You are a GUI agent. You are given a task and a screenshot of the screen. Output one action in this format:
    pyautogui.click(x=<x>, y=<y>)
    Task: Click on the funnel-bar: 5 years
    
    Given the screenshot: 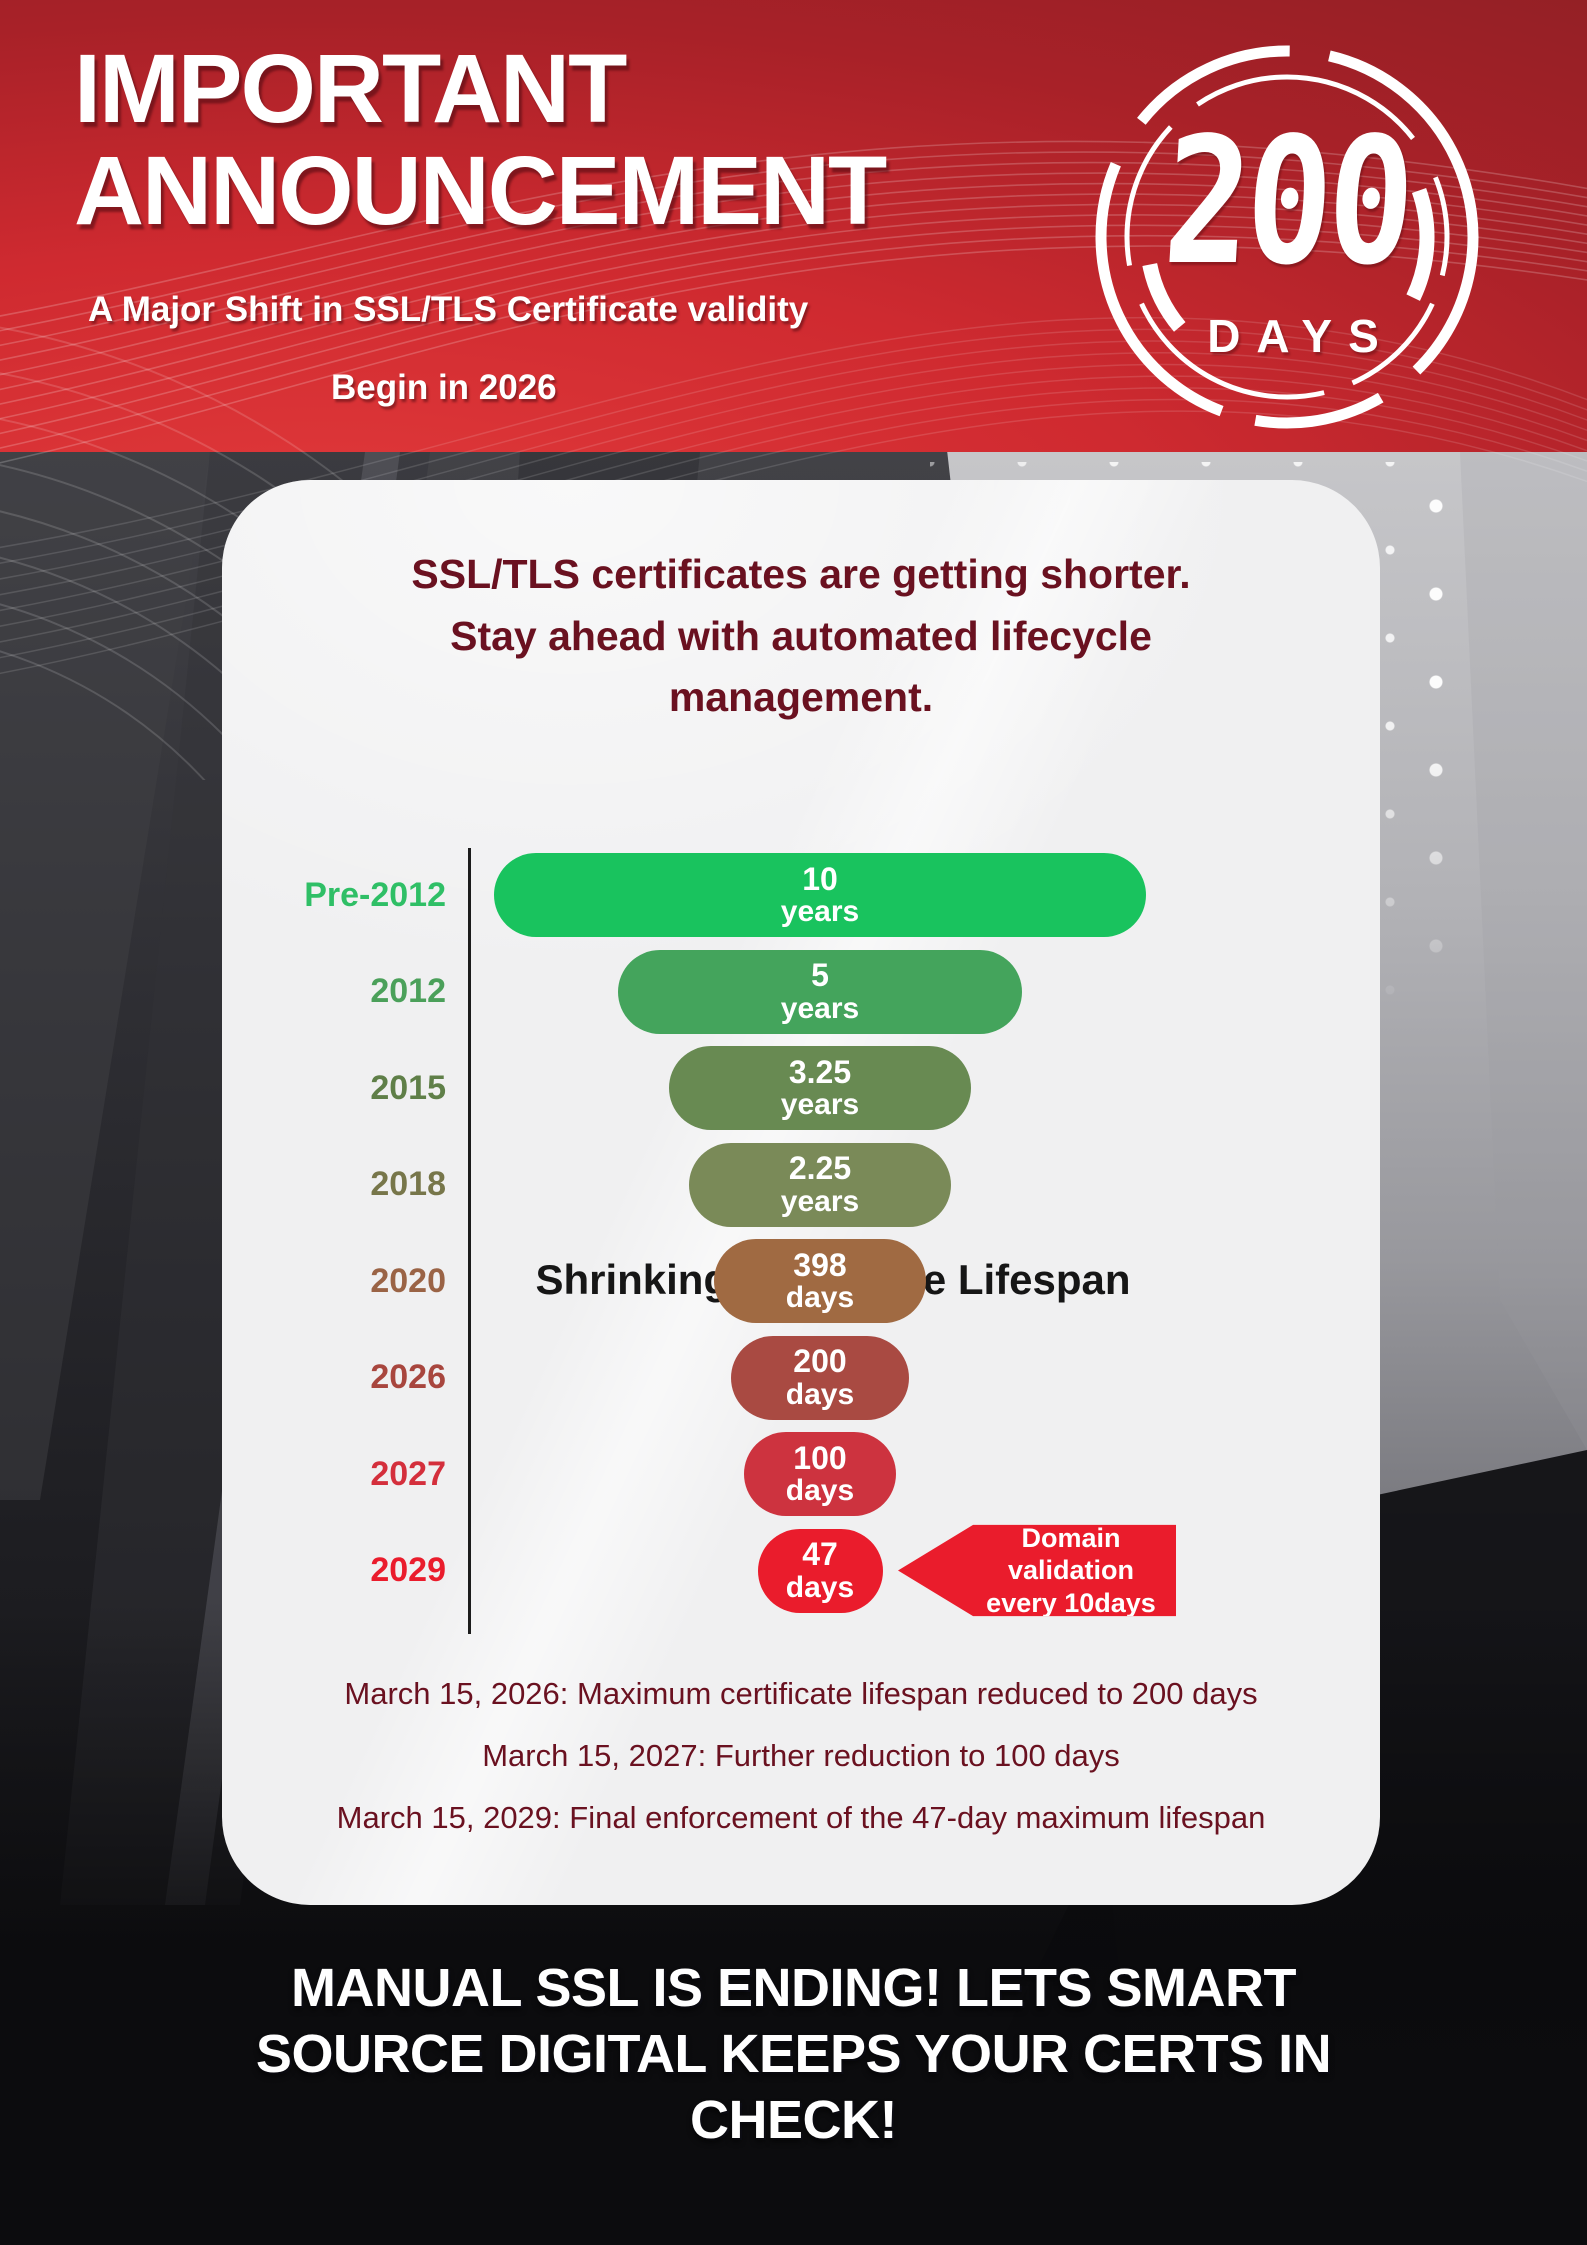 What is the action you would take?
    pyautogui.click(x=820, y=991)
    